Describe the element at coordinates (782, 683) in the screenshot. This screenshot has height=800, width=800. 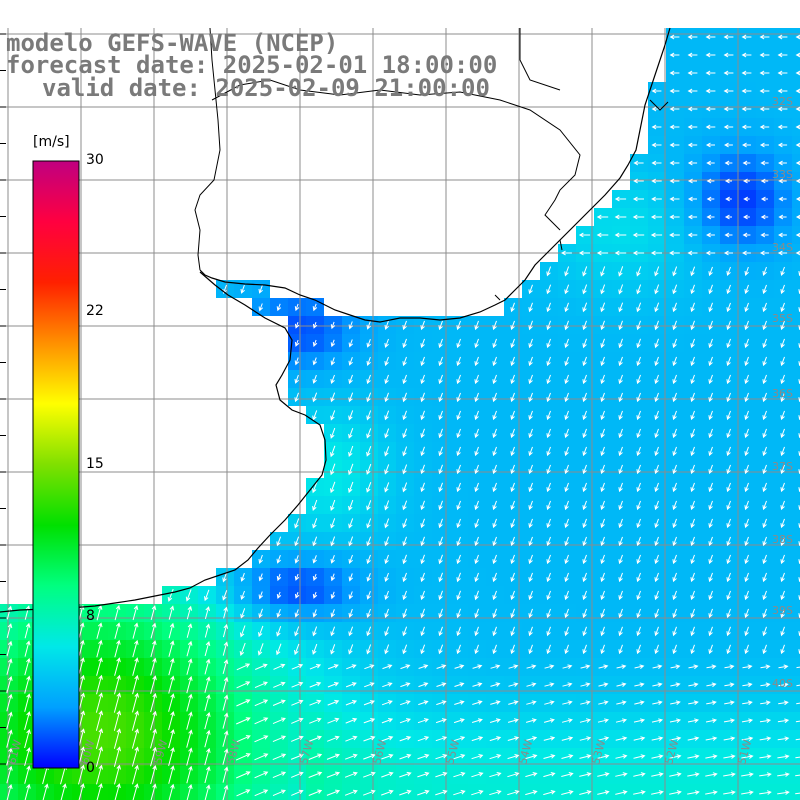
I see `latitude-label: 40S` at that location.